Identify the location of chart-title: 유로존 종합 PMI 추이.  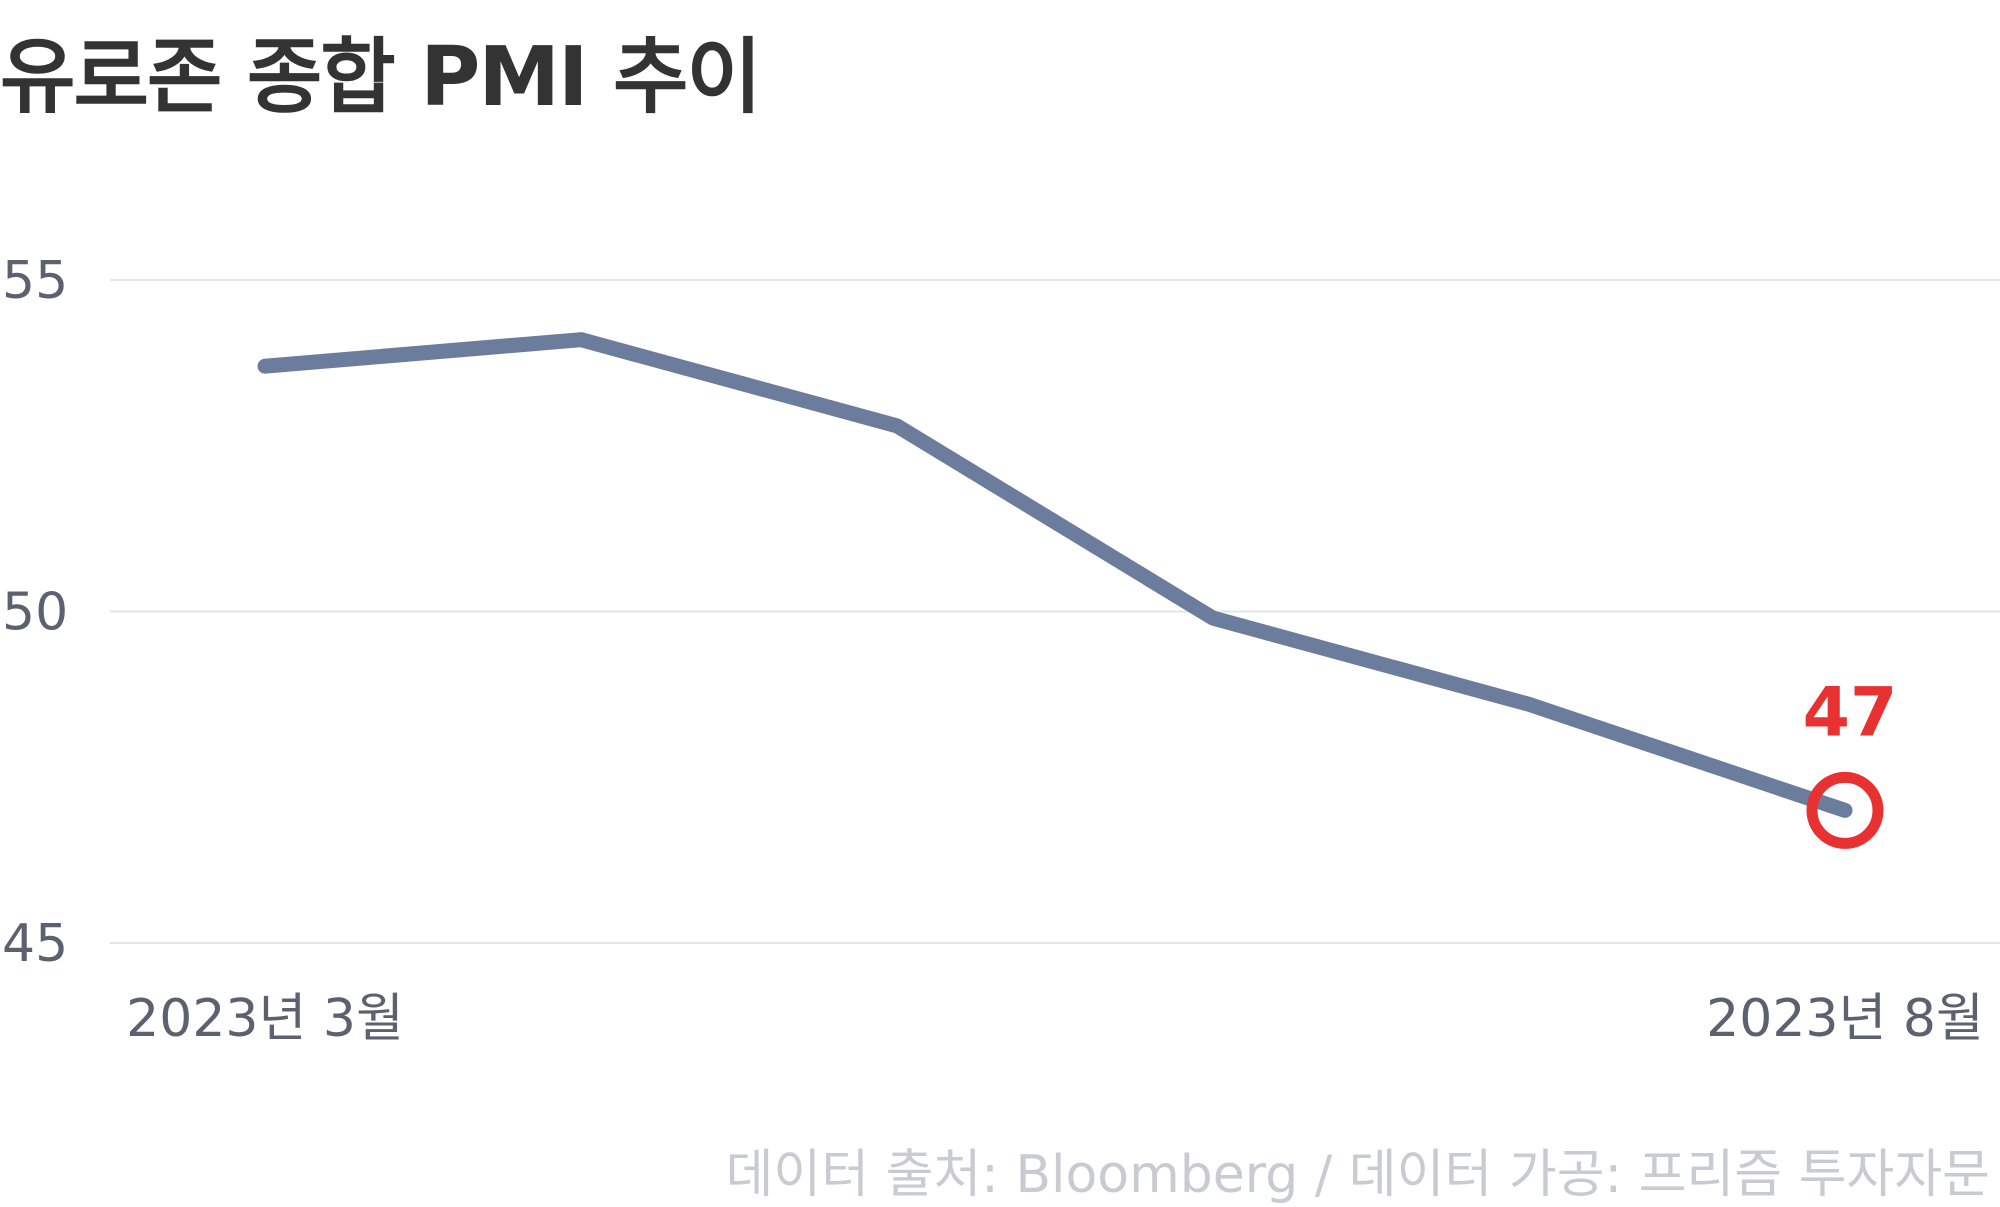
(381, 77).